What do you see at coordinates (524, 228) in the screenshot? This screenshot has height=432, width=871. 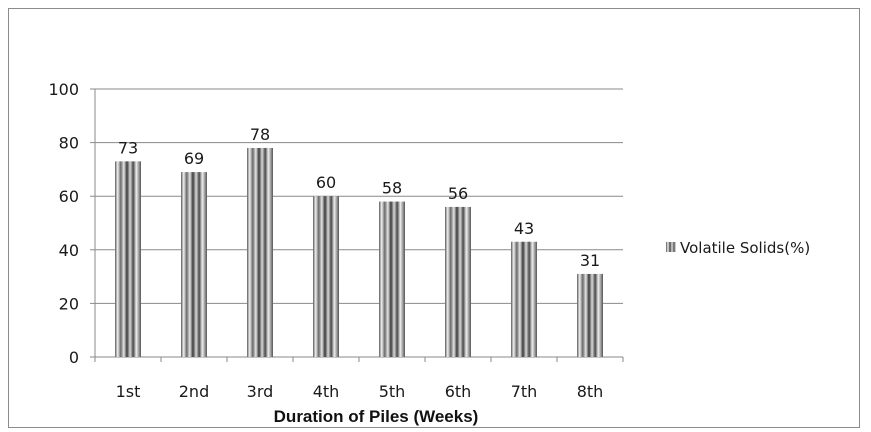 I see `data-label: 43` at bounding box center [524, 228].